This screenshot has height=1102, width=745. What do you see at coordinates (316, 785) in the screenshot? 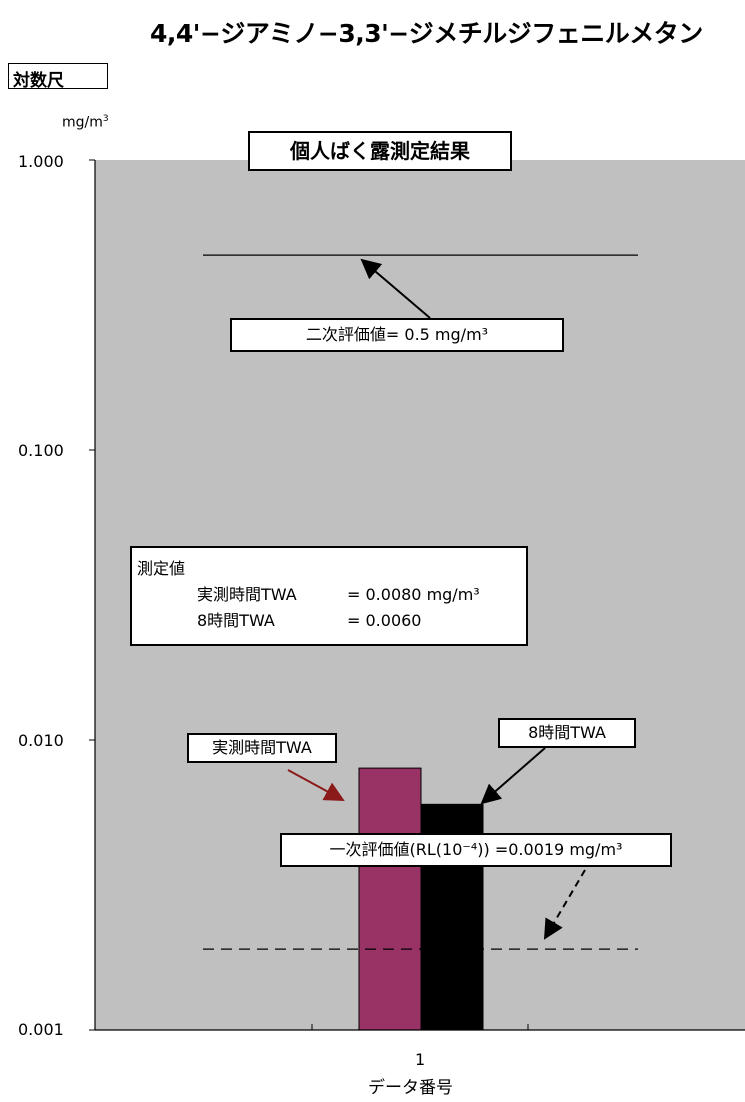
I see `actual-twa-arrow` at bounding box center [316, 785].